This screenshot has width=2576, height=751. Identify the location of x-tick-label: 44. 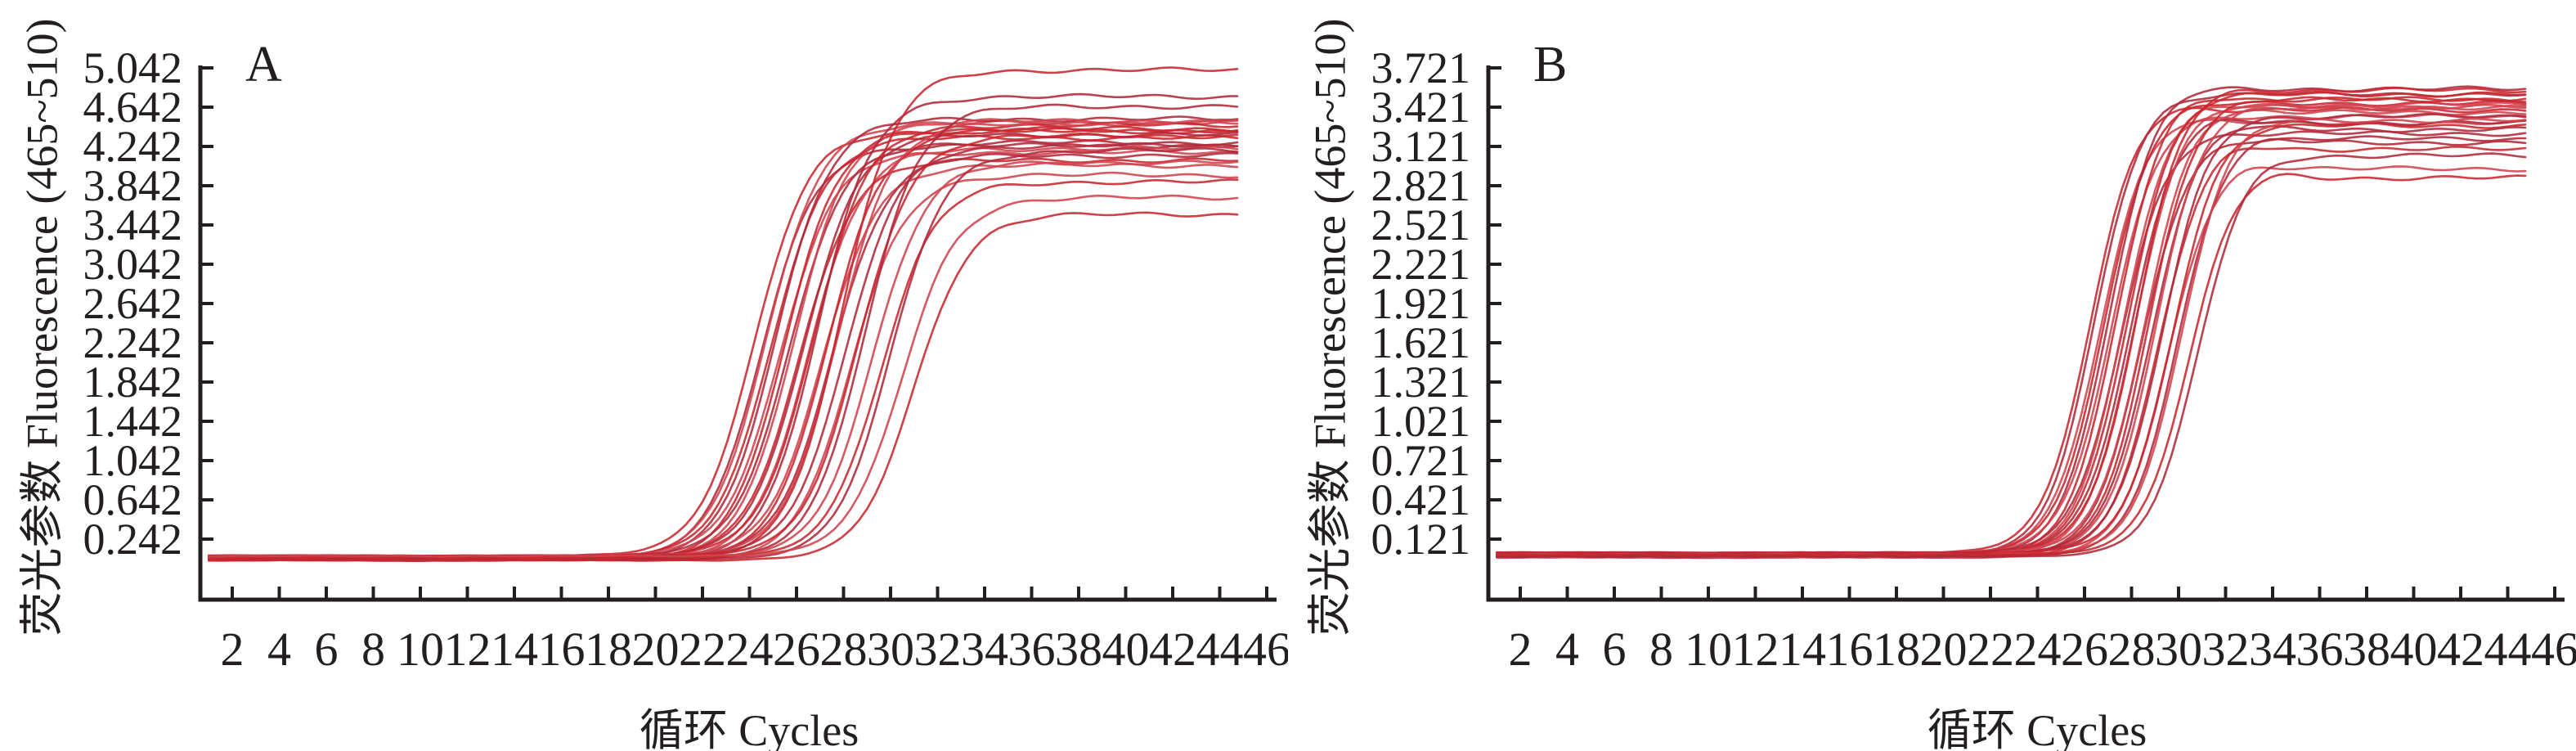
(2508, 650).